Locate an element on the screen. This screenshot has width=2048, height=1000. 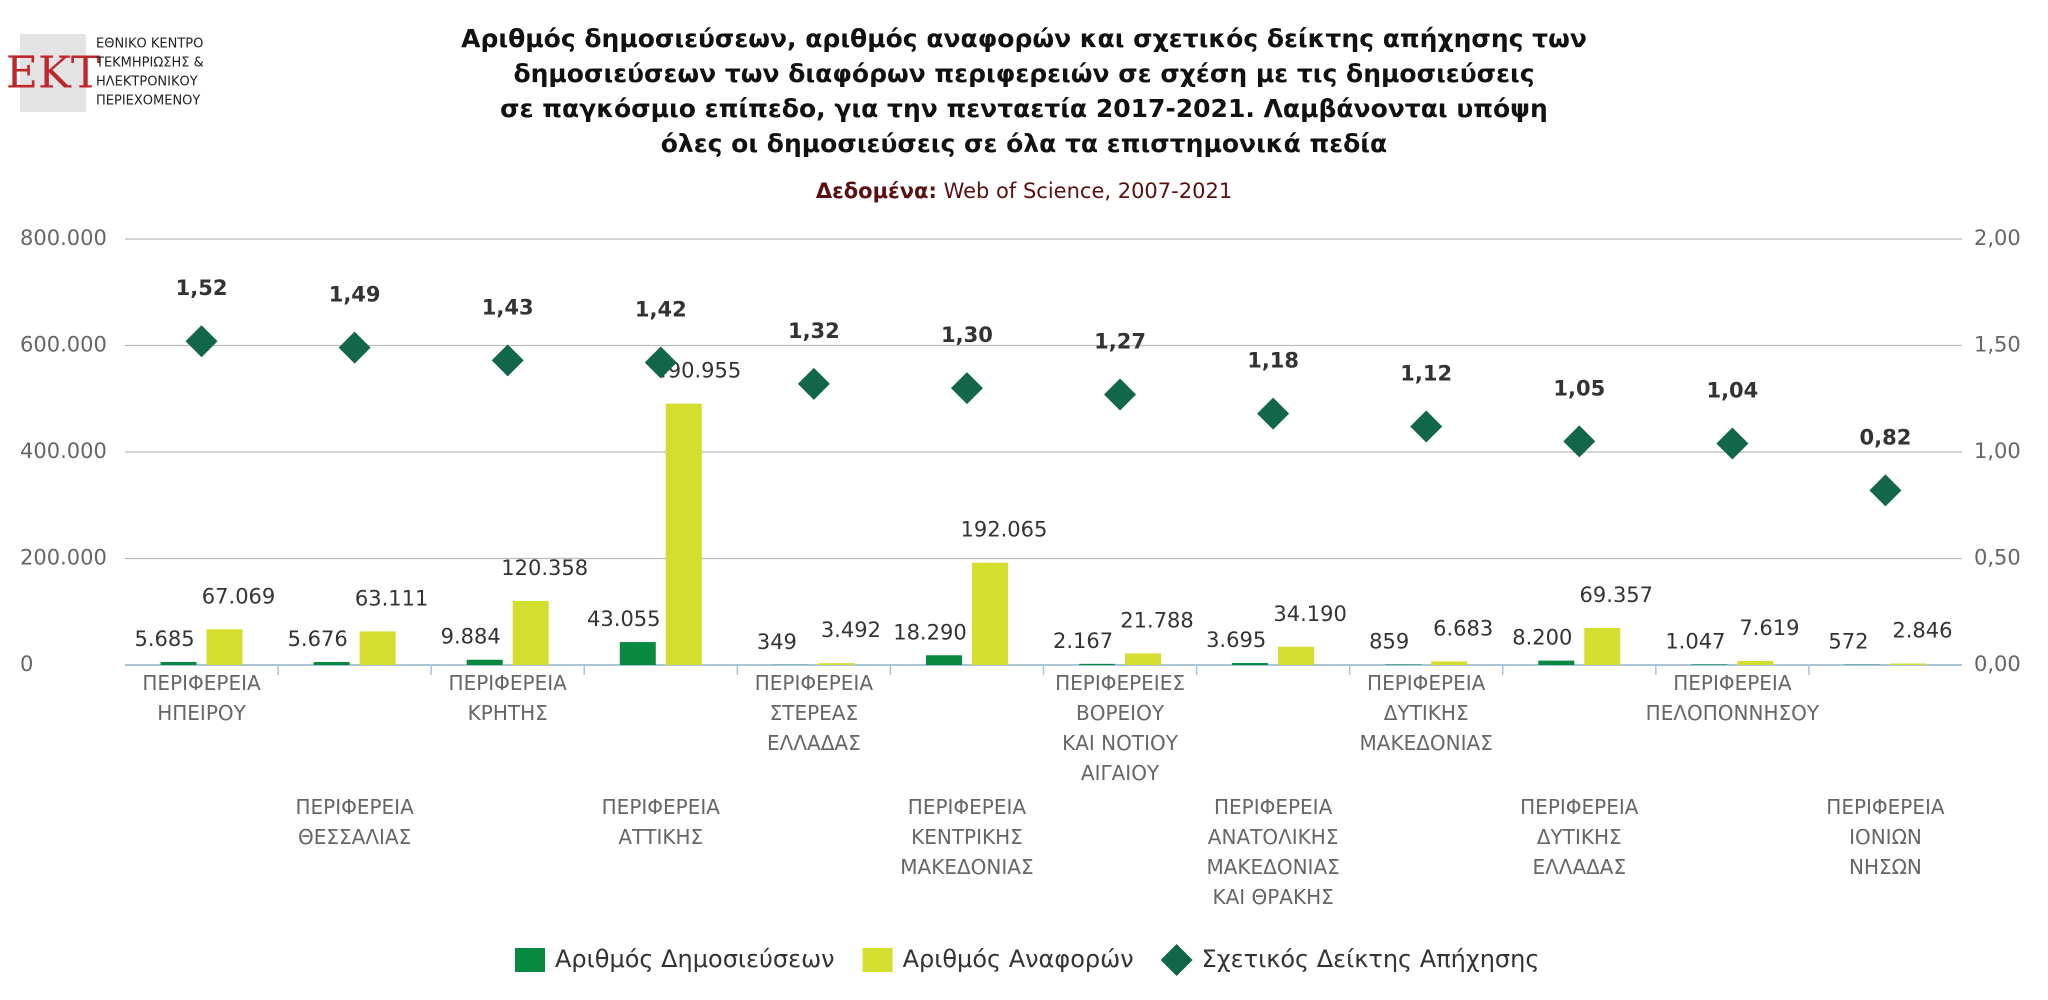
y-tick-label: 800.000 is located at coordinates (63, 238).